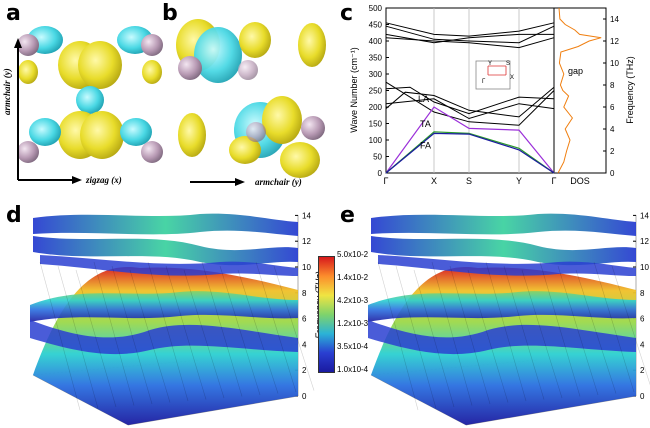 The image size is (650, 428). I want to click on dos-curve, so click(579, 90).